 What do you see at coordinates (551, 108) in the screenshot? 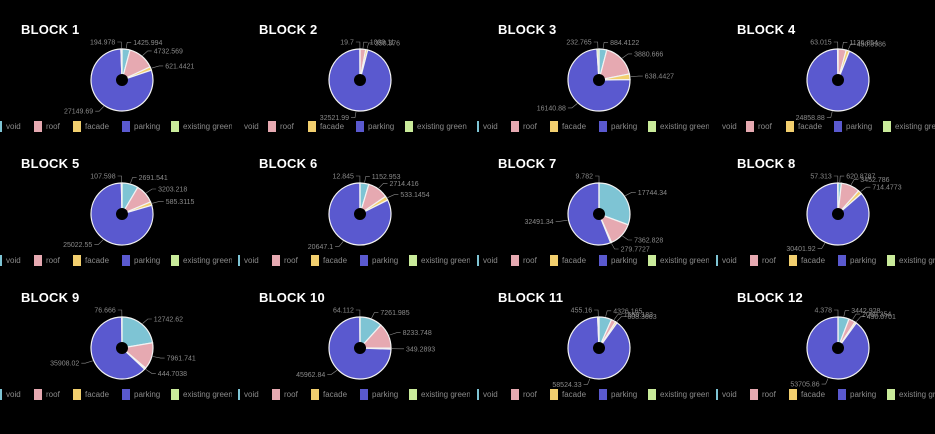
I see `data-label: 16140.88` at bounding box center [551, 108].